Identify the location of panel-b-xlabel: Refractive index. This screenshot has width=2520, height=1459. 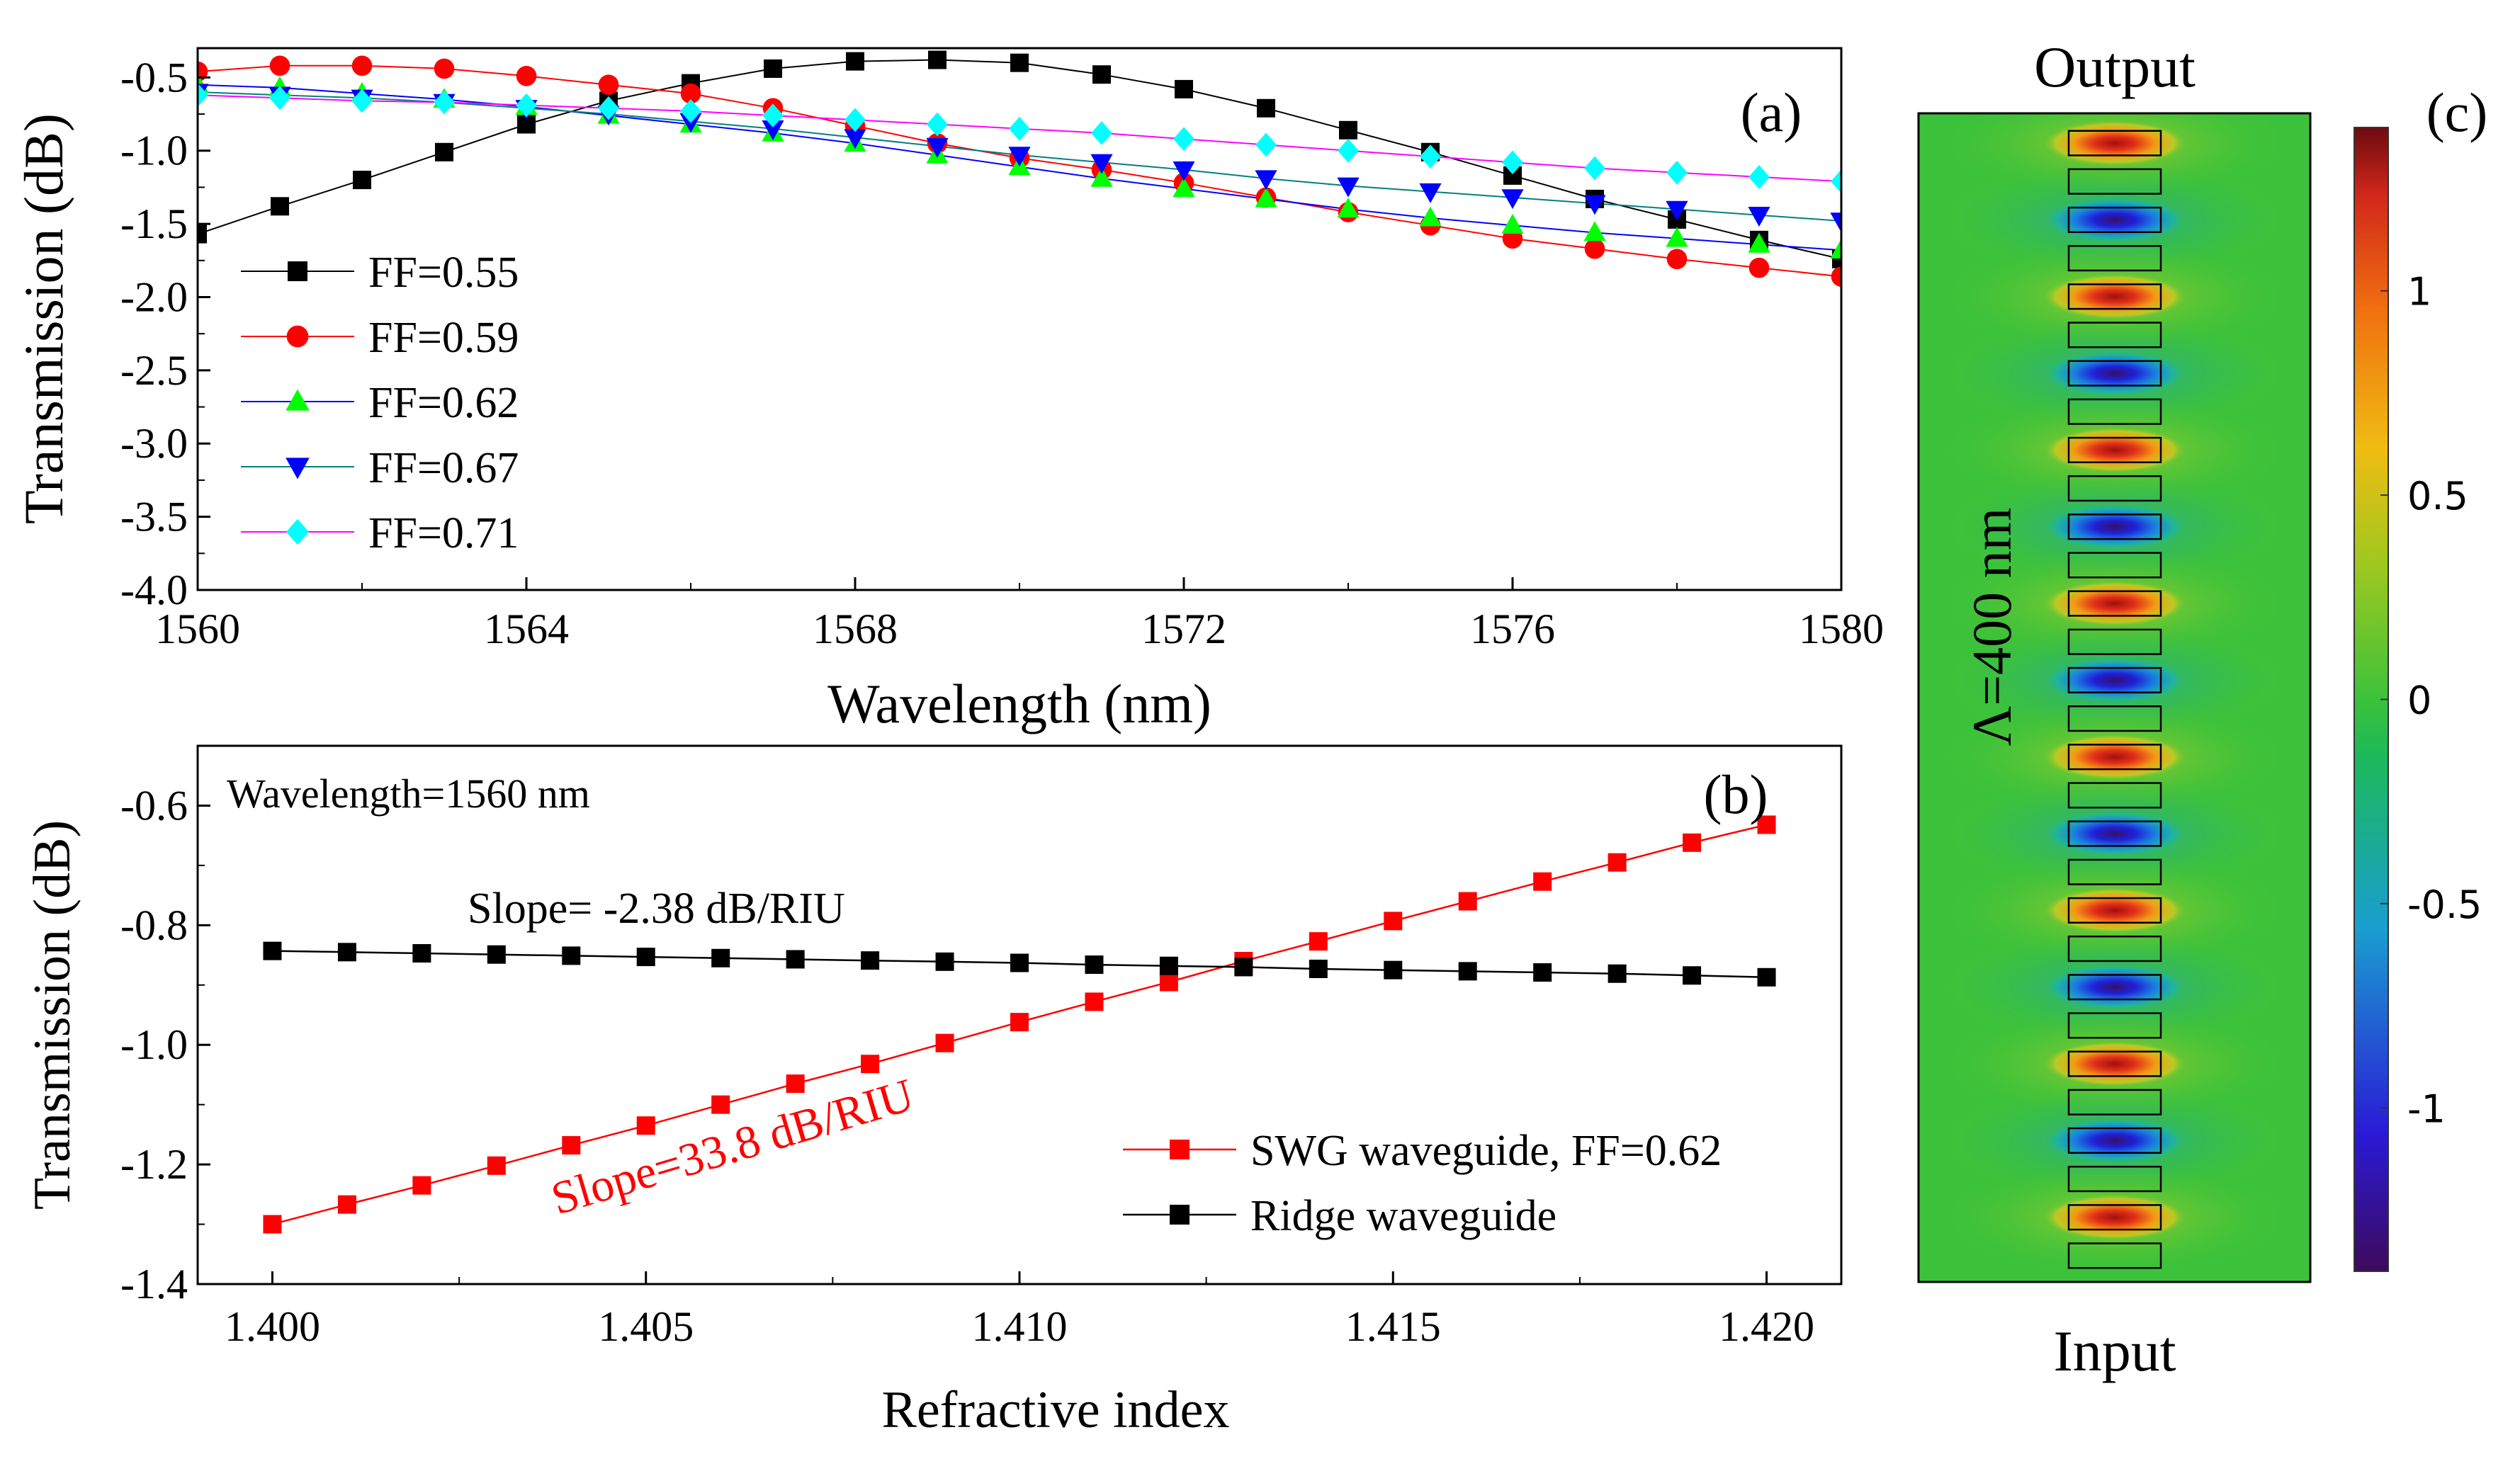
(1055, 1410).